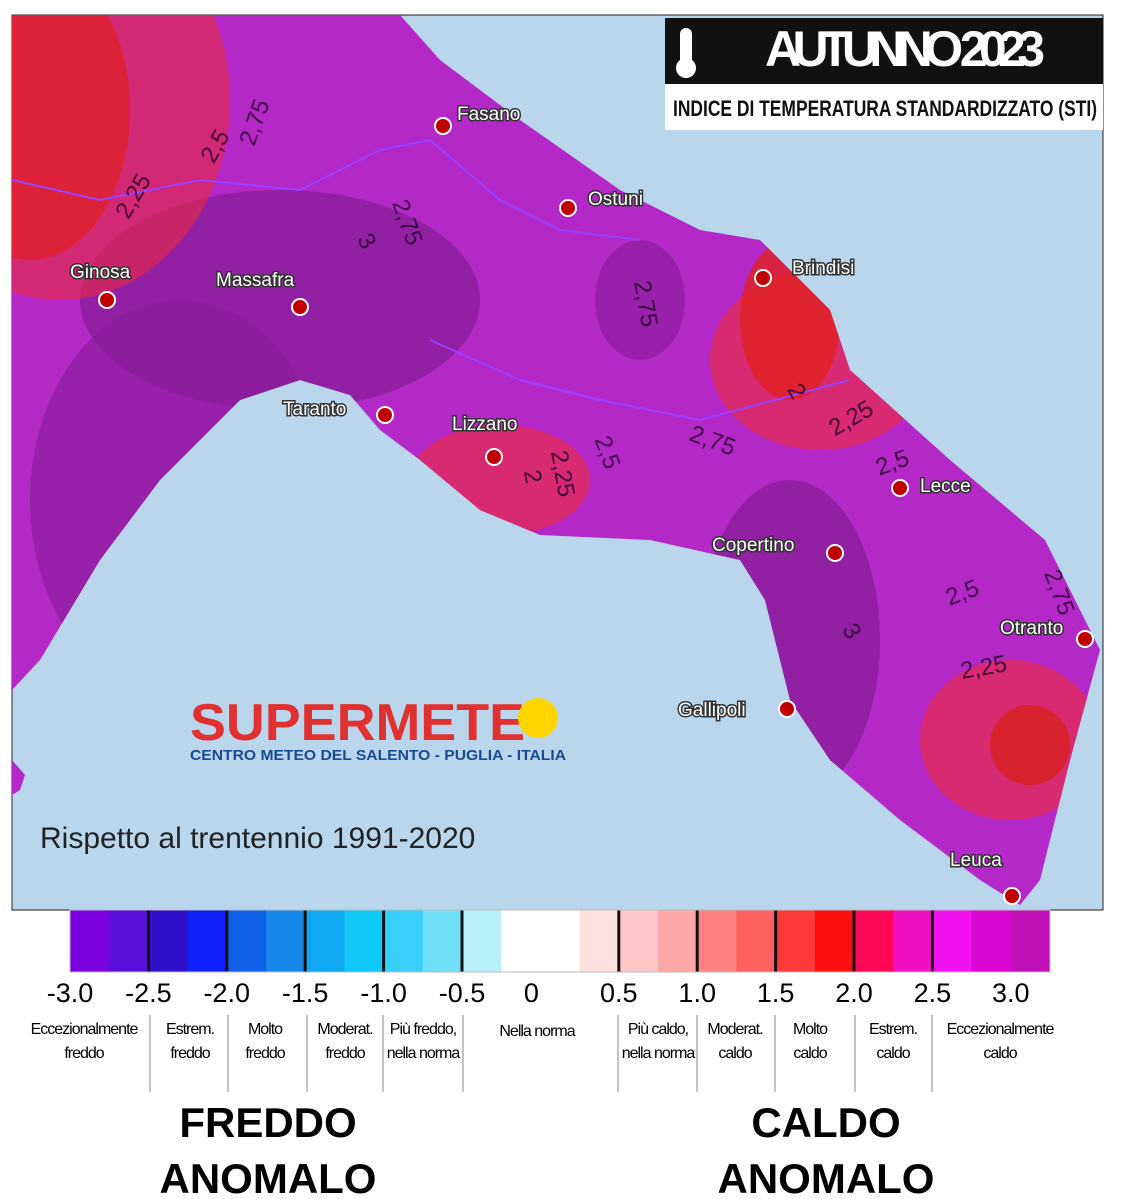 The width and height of the screenshot is (1124, 1199). What do you see at coordinates (257, 838) in the screenshot?
I see `note: Rispetto al trentennio 1991-2020` at bounding box center [257, 838].